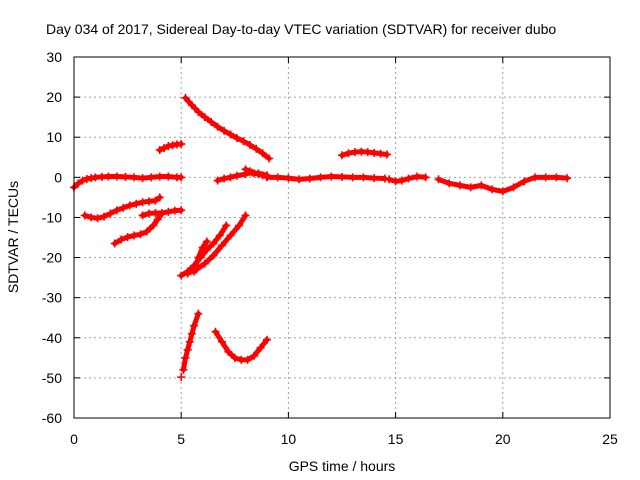 The image size is (640, 480). What do you see at coordinates (13, 237) in the screenshot?
I see `y-axis-label: SDTVAR / TECUs` at bounding box center [13, 237].